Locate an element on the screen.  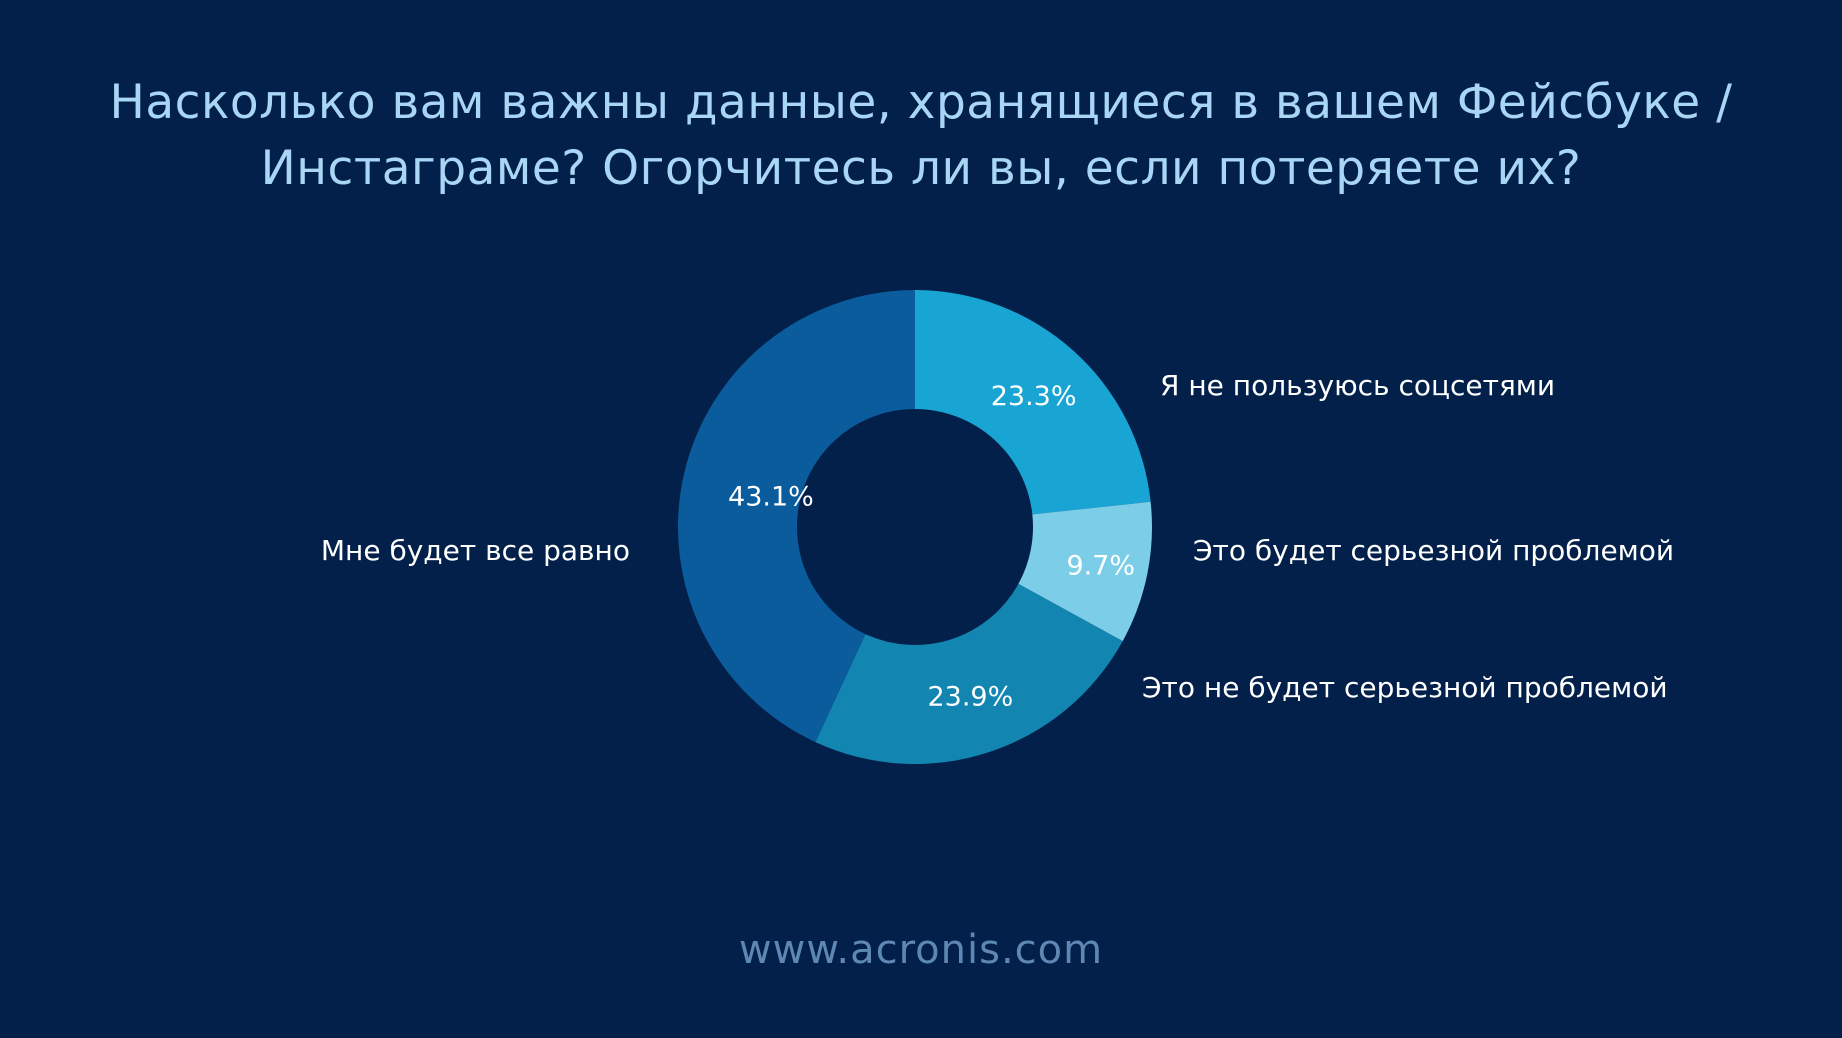
slice-category-label-4: Мне будет все равно is located at coordinates (475, 550).